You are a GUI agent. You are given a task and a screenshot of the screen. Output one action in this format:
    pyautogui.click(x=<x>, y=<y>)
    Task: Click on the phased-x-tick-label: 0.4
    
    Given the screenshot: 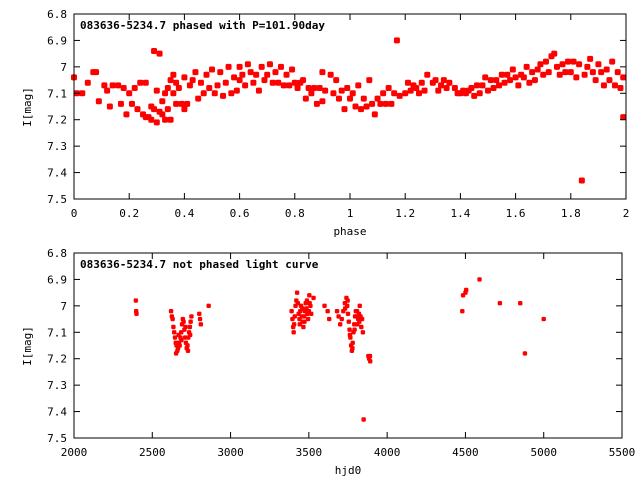 What is the action you would take?
    pyautogui.click(x=184, y=213)
    